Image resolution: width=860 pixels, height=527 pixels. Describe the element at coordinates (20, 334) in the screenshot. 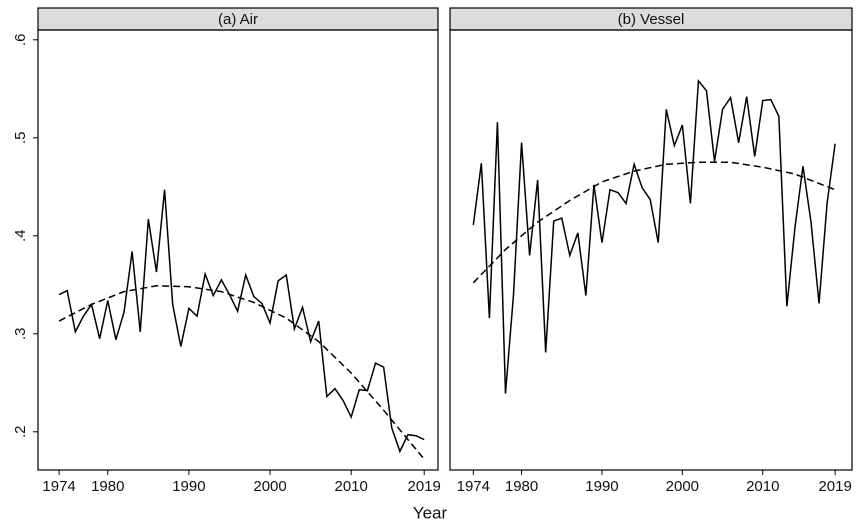

I see `y-tick-label: .3` at that location.